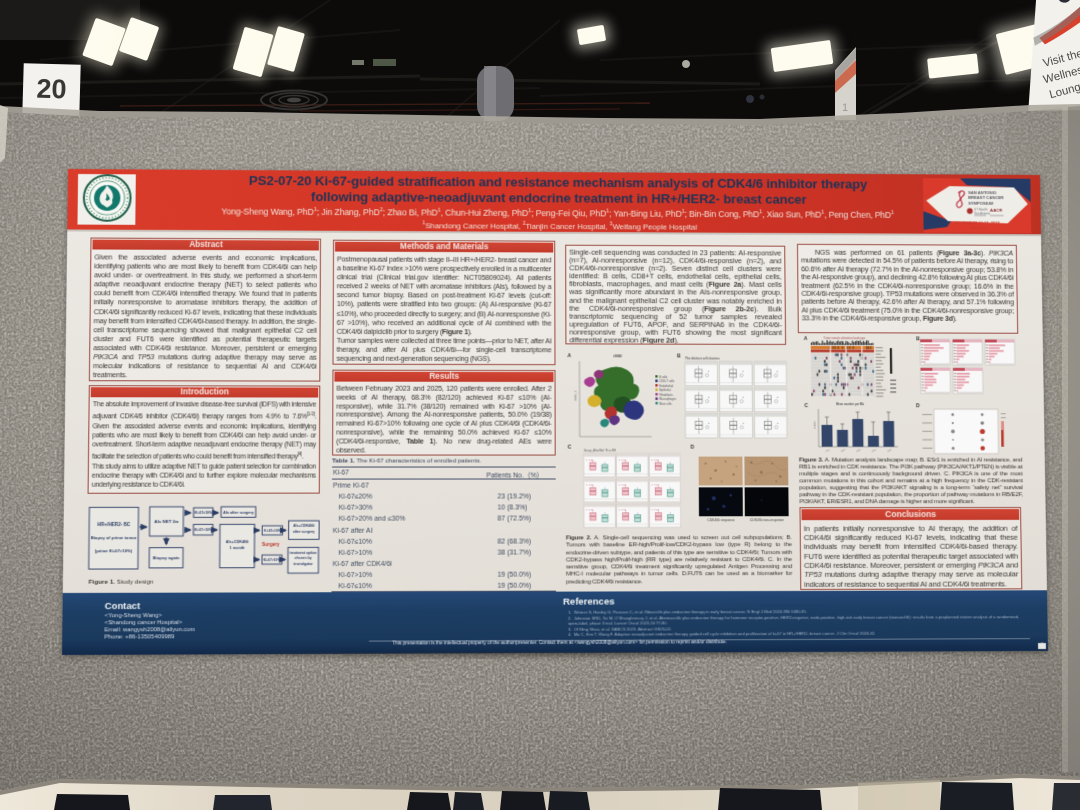  What do you see at coordinates (271, 544) in the screenshot?
I see `svg-text: Surgery` at bounding box center [271, 544].